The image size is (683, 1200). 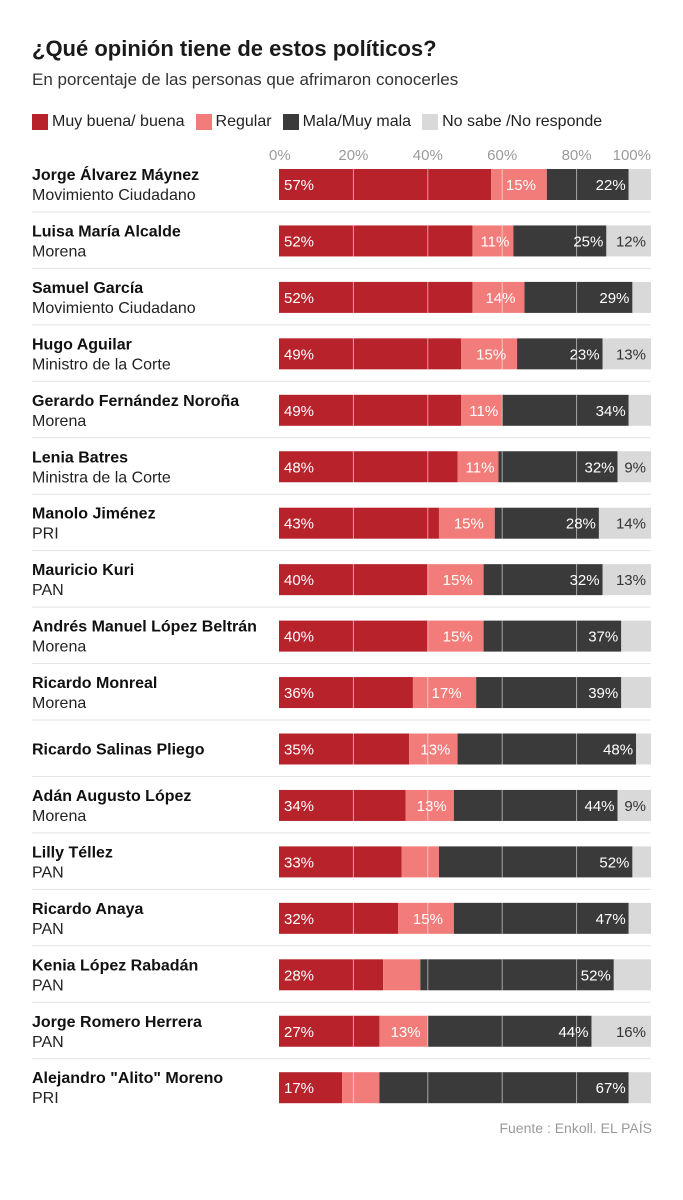 What do you see at coordinates (87, 288) in the screenshot?
I see `row-name: Samuel García` at bounding box center [87, 288].